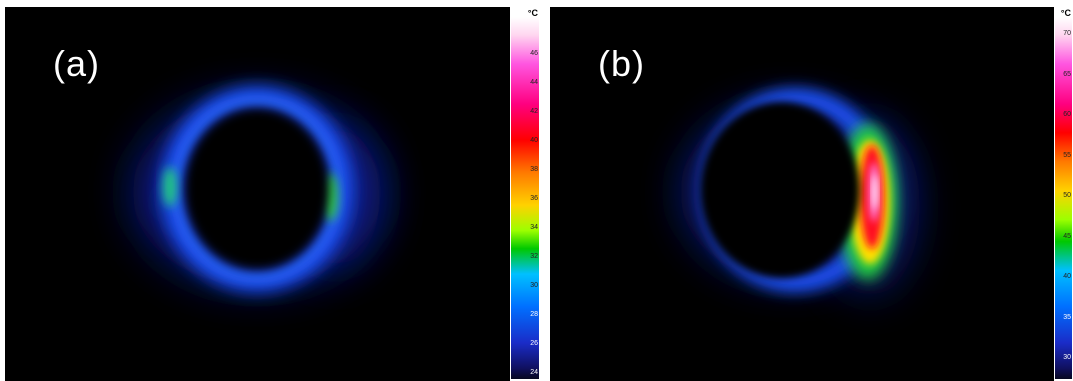 Image resolution: width=1073 pixels, height=381 pixels. Describe the element at coordinates (1067, 236) in the screenshot. I see `scale-tick: 45` at that location.